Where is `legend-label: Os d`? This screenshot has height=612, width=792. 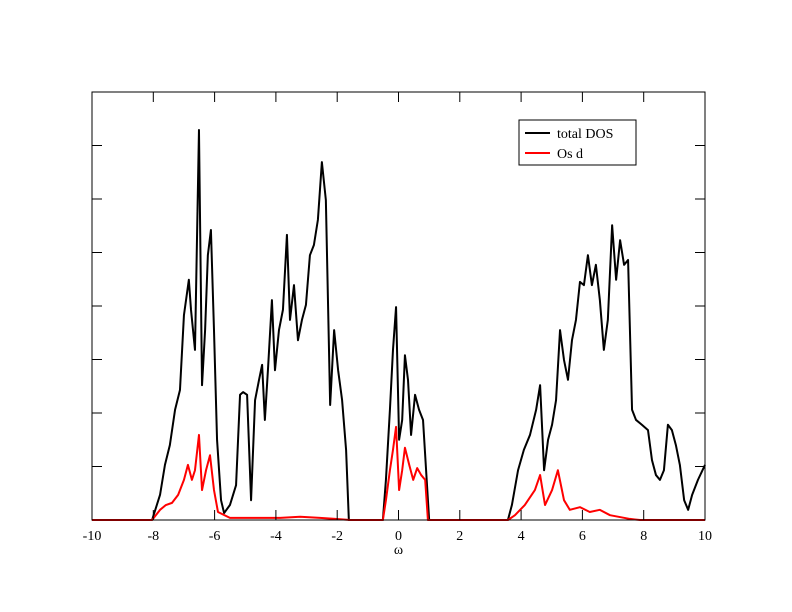 legend-label: Os d is located at coordinates (570, 154).